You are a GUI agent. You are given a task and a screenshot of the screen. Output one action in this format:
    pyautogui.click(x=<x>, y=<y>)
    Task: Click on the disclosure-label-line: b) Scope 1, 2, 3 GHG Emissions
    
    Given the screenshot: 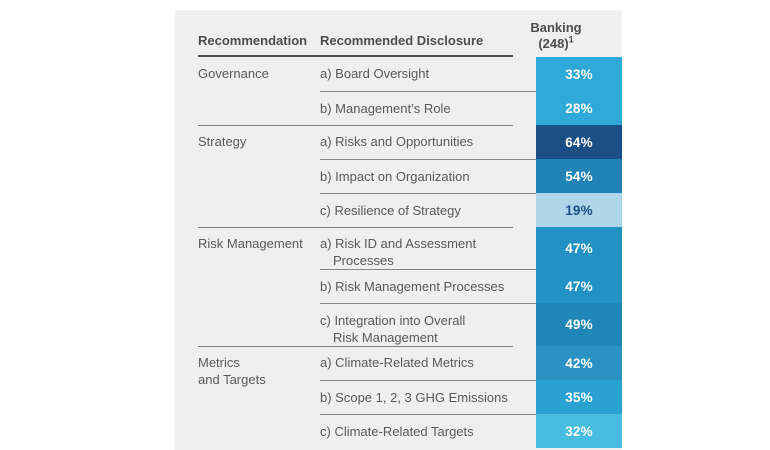 What is the action you would take?
    pyautogui.click(x=414, y=397)
    